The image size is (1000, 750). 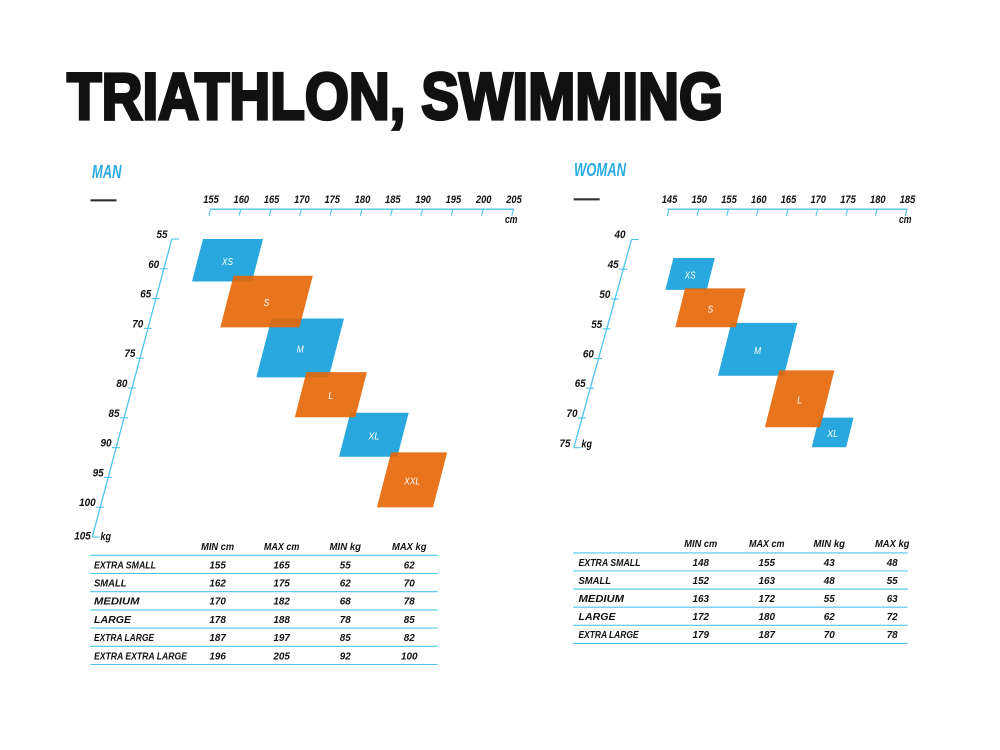 I want to click on svg-text: EXTRA EXTRA LARGE, so click(x=141, y=656).